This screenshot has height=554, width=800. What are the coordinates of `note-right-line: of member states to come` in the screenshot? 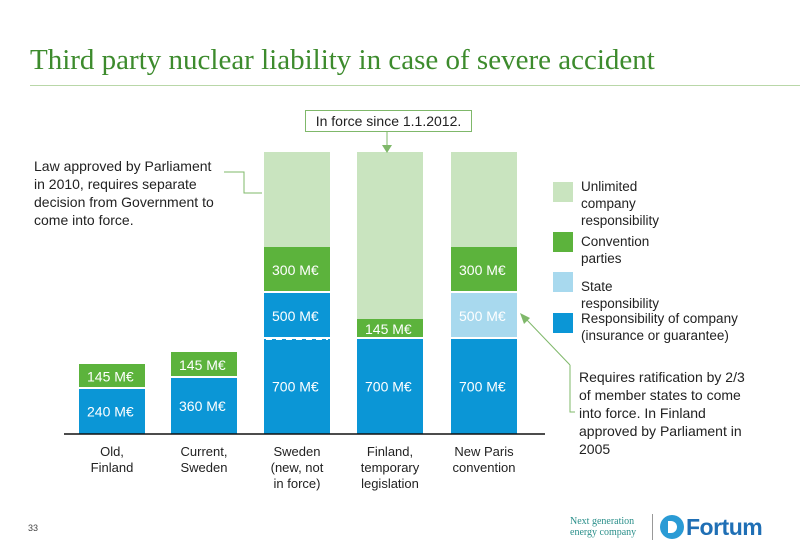 It's located at (660, 395).